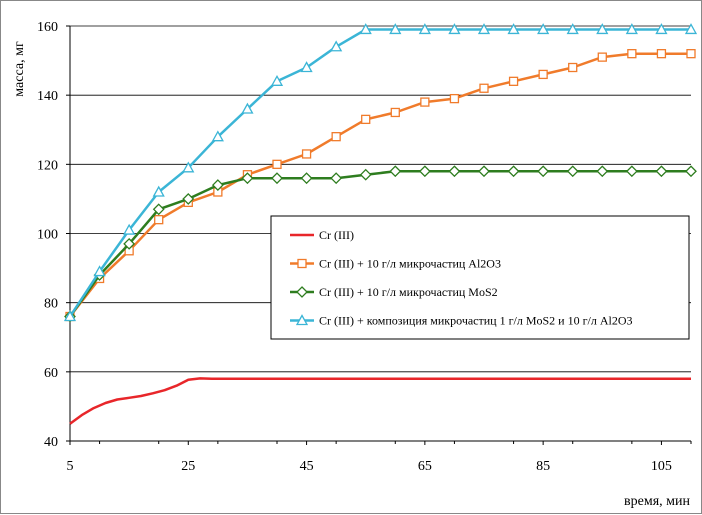 Image resolution: width=702 pixels, height=515 pixels. I want to click on legend-label-0: Cr (III), so click(336, 235).